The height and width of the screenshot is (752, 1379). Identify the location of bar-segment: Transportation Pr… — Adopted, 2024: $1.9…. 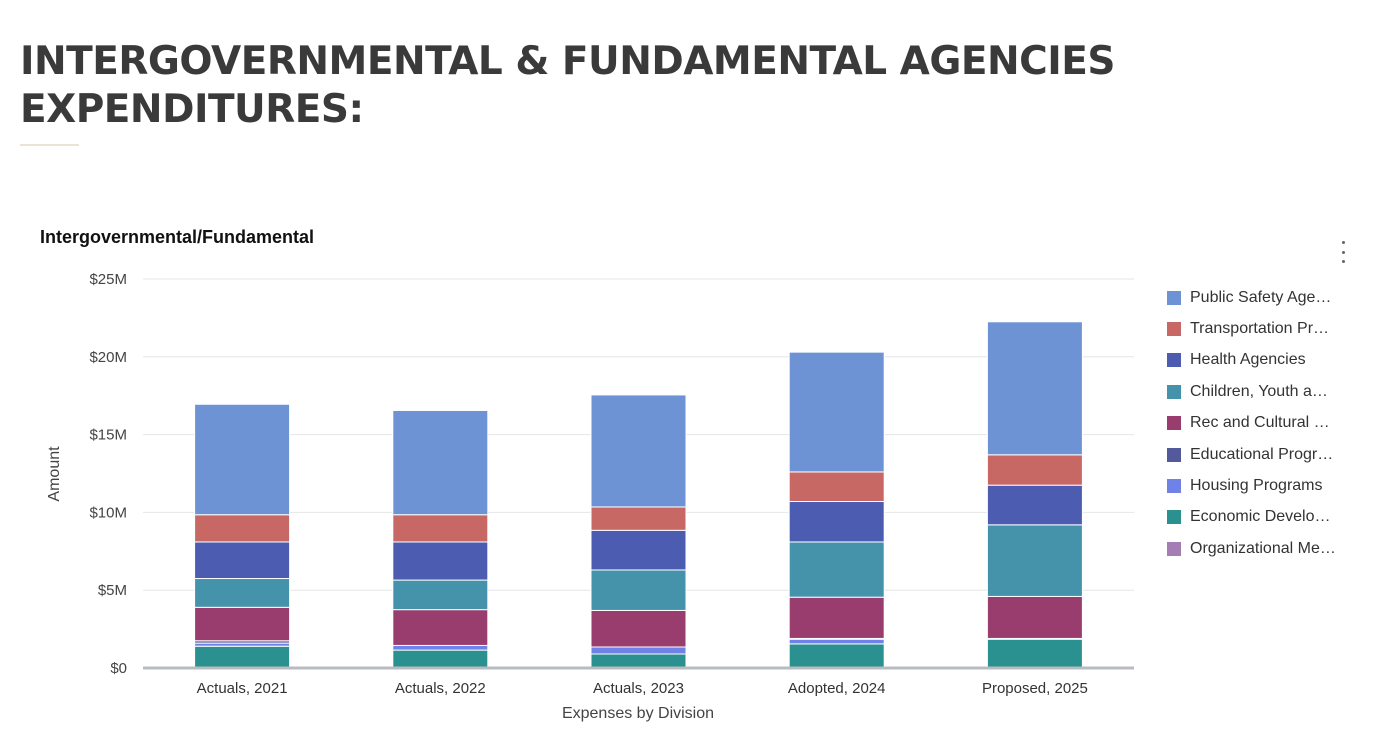
(836, 487).